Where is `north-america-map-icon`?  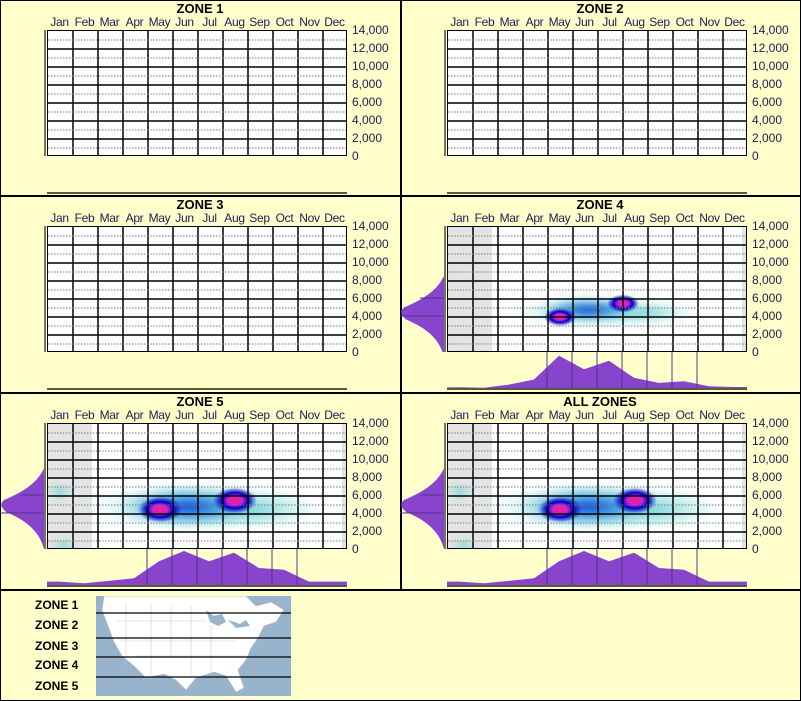
north-america-map-icon is located at coordinates (193, 644).